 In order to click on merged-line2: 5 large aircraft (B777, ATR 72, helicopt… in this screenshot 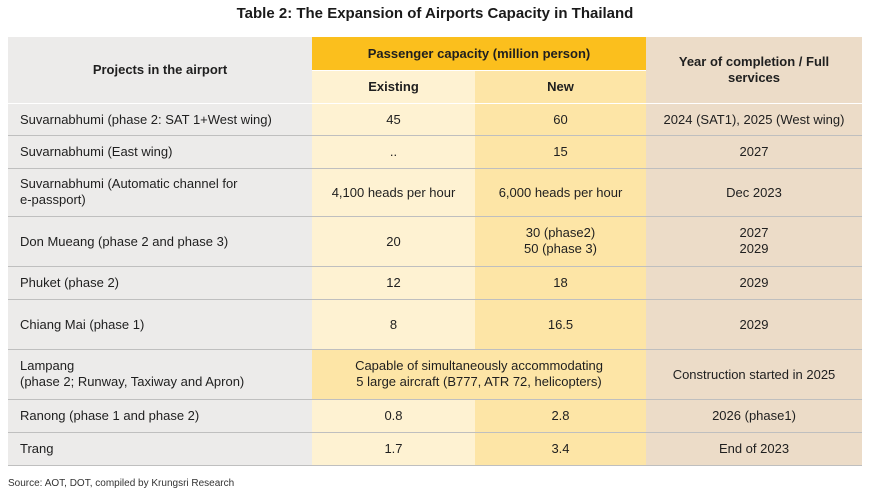, I will do `click(479, 381)`.